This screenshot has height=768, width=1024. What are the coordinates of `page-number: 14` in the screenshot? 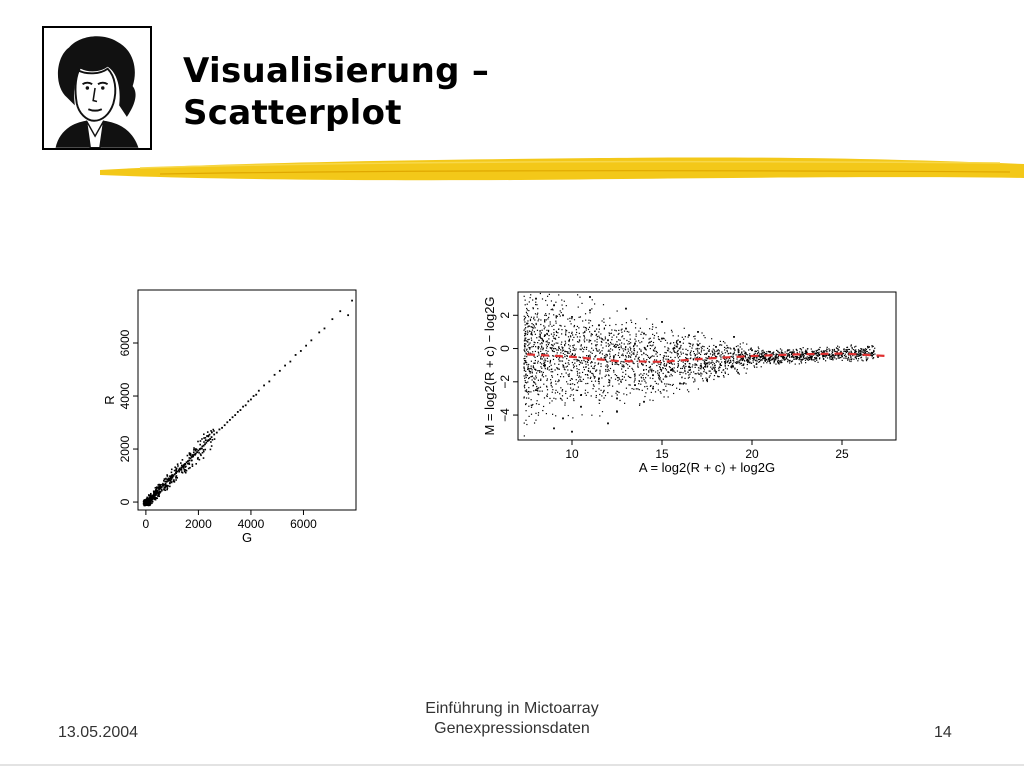 It's located at (943, 732).